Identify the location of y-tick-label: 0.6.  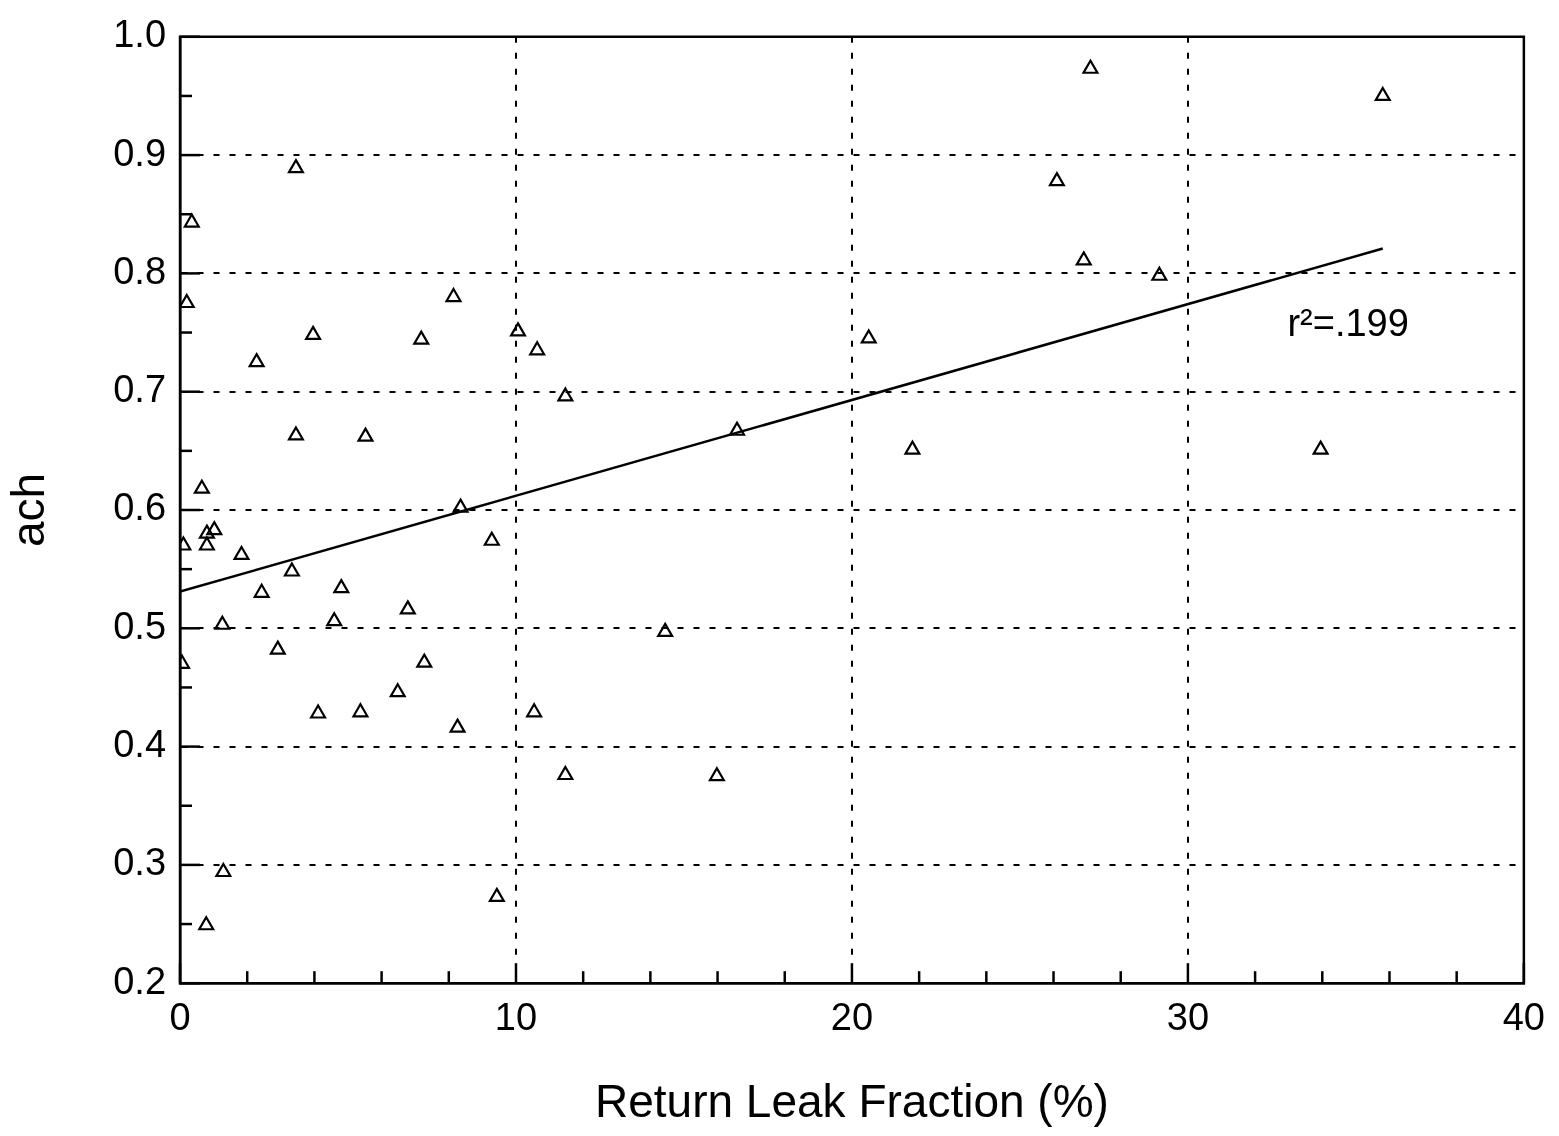
(140, 507).